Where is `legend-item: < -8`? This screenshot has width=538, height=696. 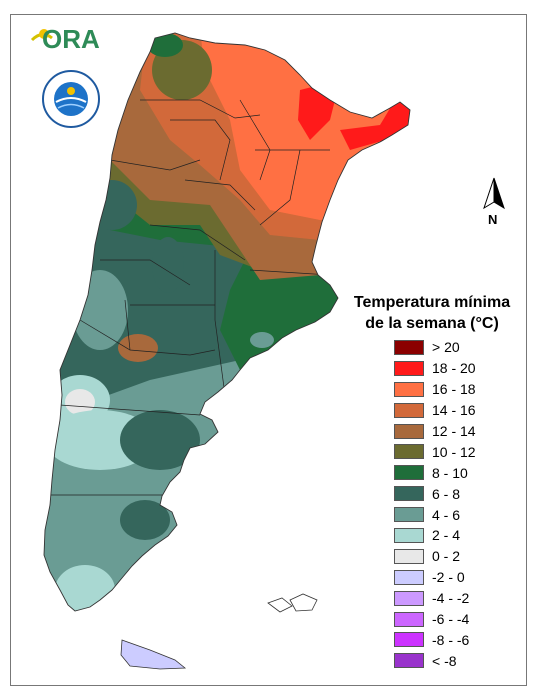 legend-item: < -8 is located at coordinates (435, 660).